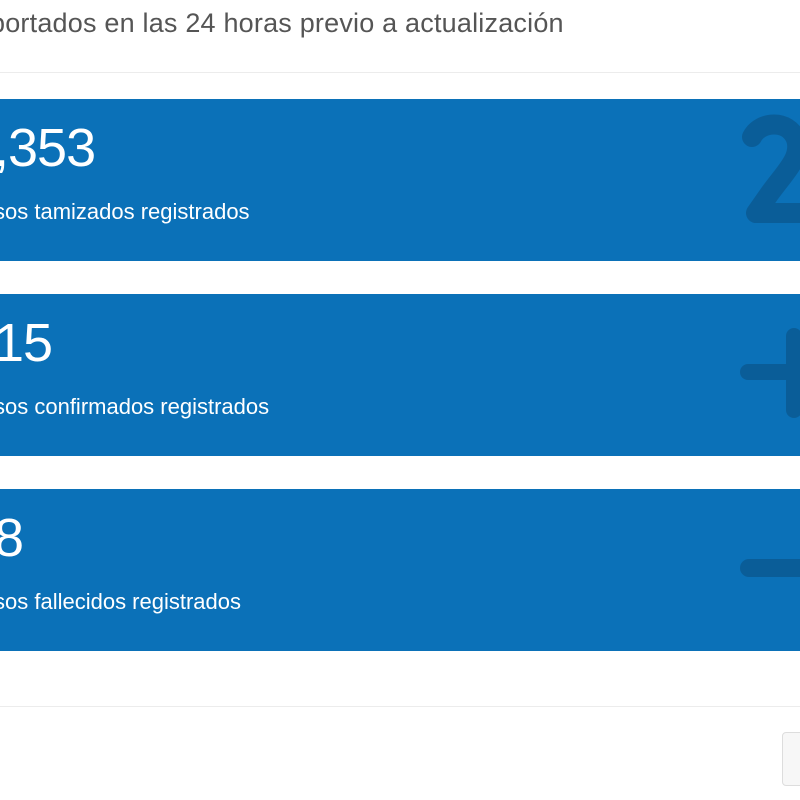  I want to click on corner-button, so click(791, 759).